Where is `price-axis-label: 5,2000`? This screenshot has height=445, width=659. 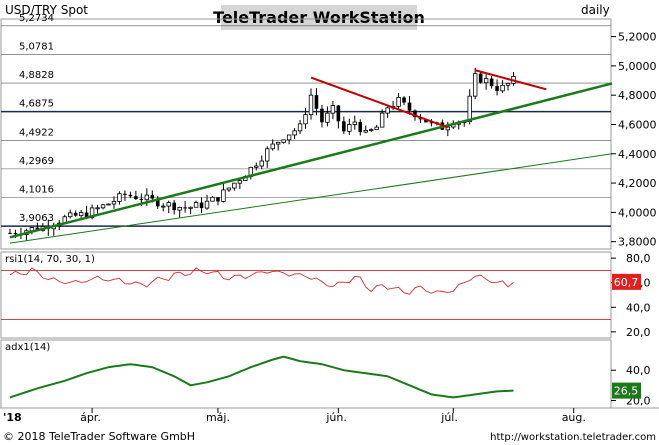 price-axis-label: 5,2000 is located at coordinates (637, 37).